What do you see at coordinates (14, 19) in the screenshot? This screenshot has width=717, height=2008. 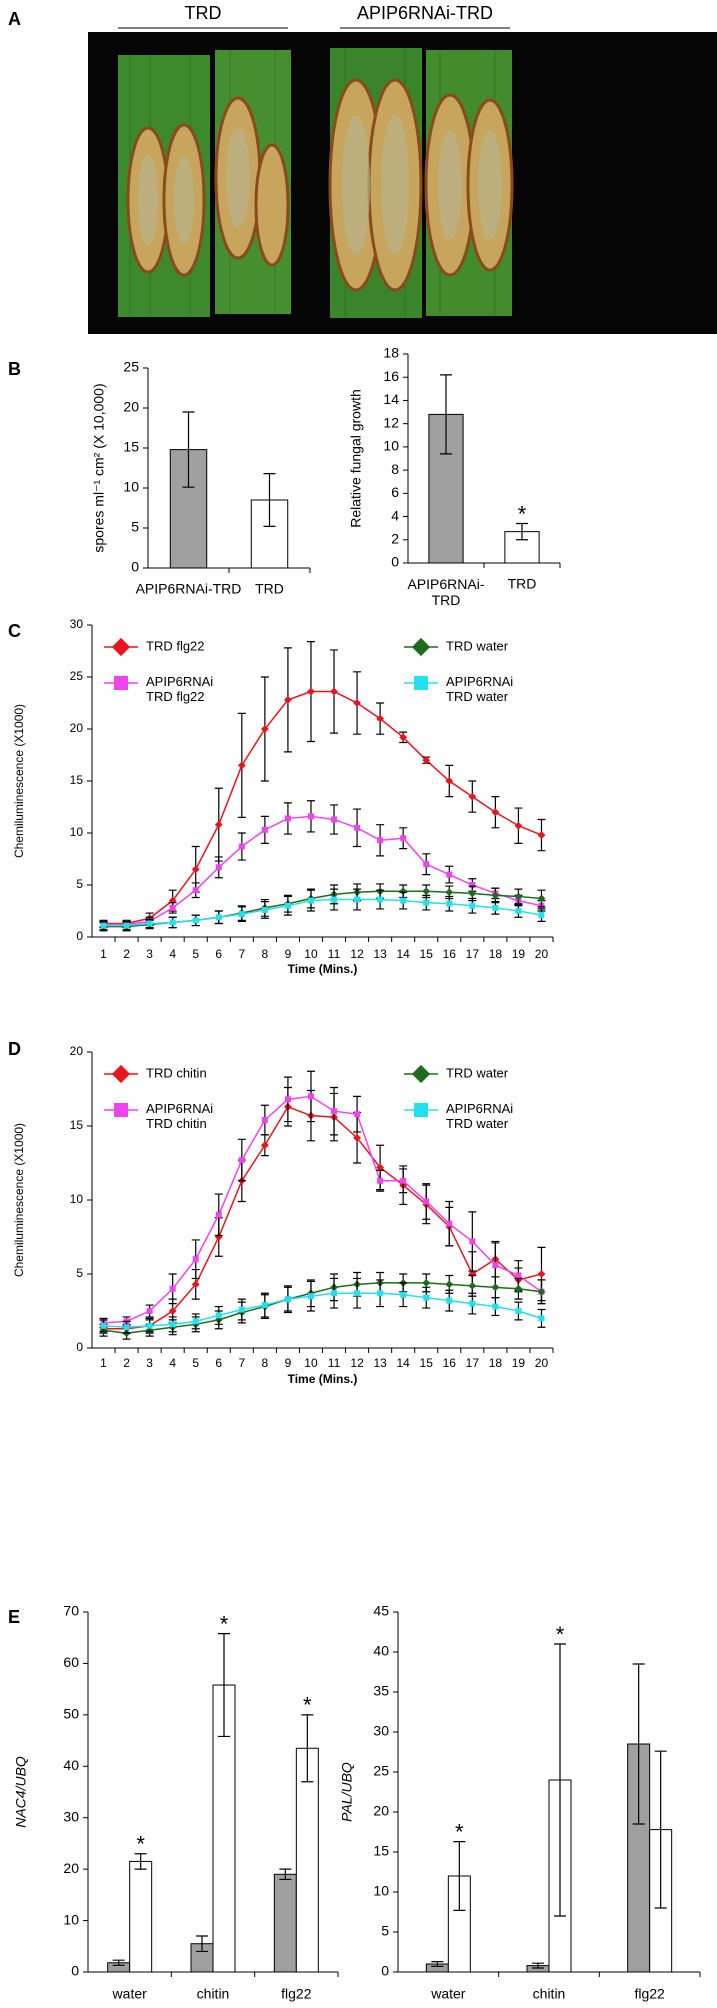 I see `panel-label: A` at bounding box center [14, 19].